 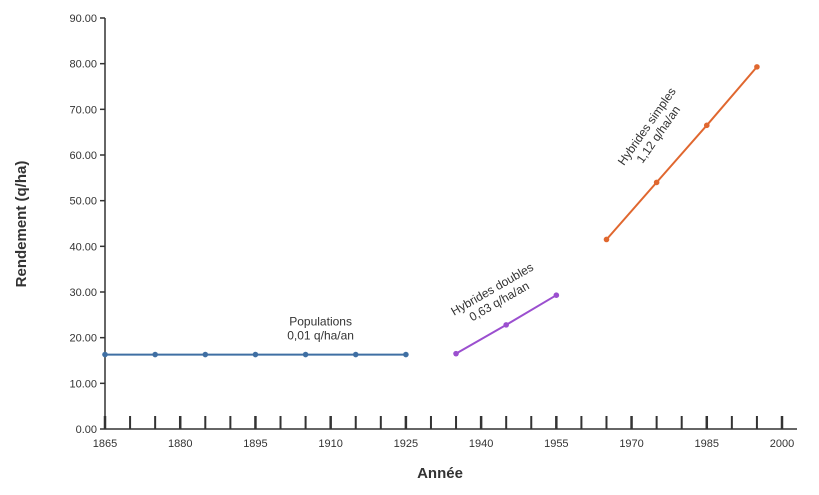 What do you see at coordinates (180, 444) in the screenshot?
I see `x-tick-label: 1880` at bounding box center [180, 444].